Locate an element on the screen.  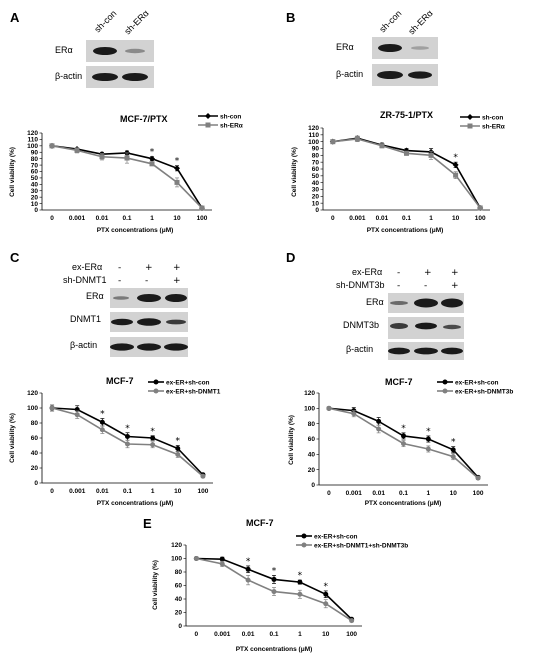
x-tick-label: 0.01 is located at coordinates (248, 634).